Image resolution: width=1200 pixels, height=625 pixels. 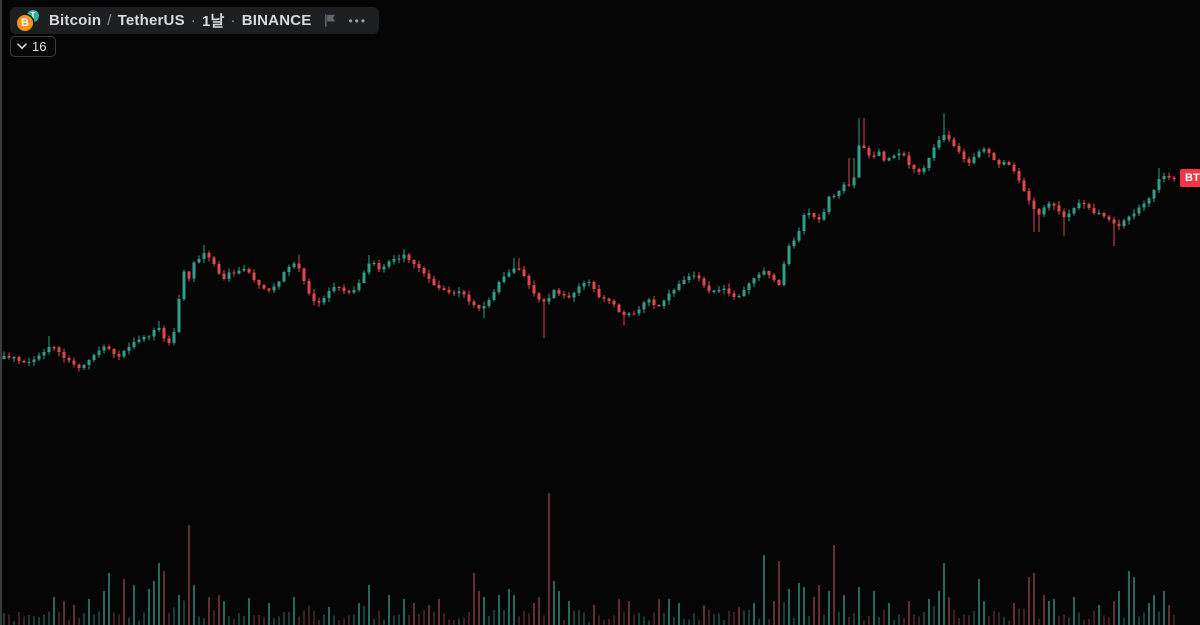 What do you see at coordinates (151, 20) in the screenshot?
I see `symbol-quote: TetherUS` at bounding box center [151, 20].